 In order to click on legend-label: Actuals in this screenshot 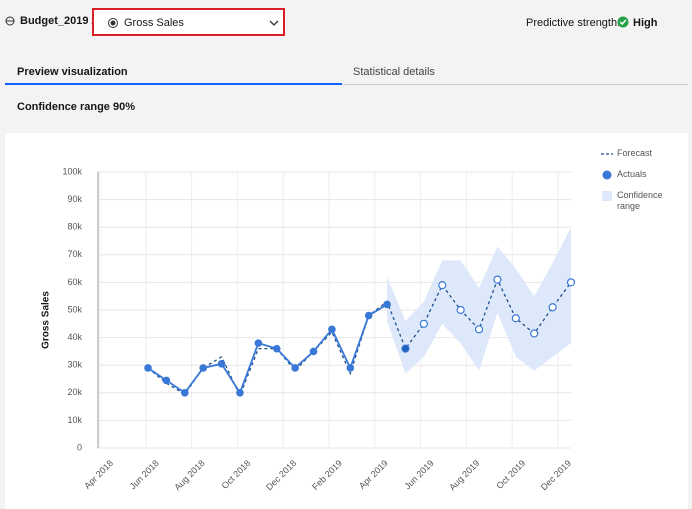, I will do `click(632, 174)`.